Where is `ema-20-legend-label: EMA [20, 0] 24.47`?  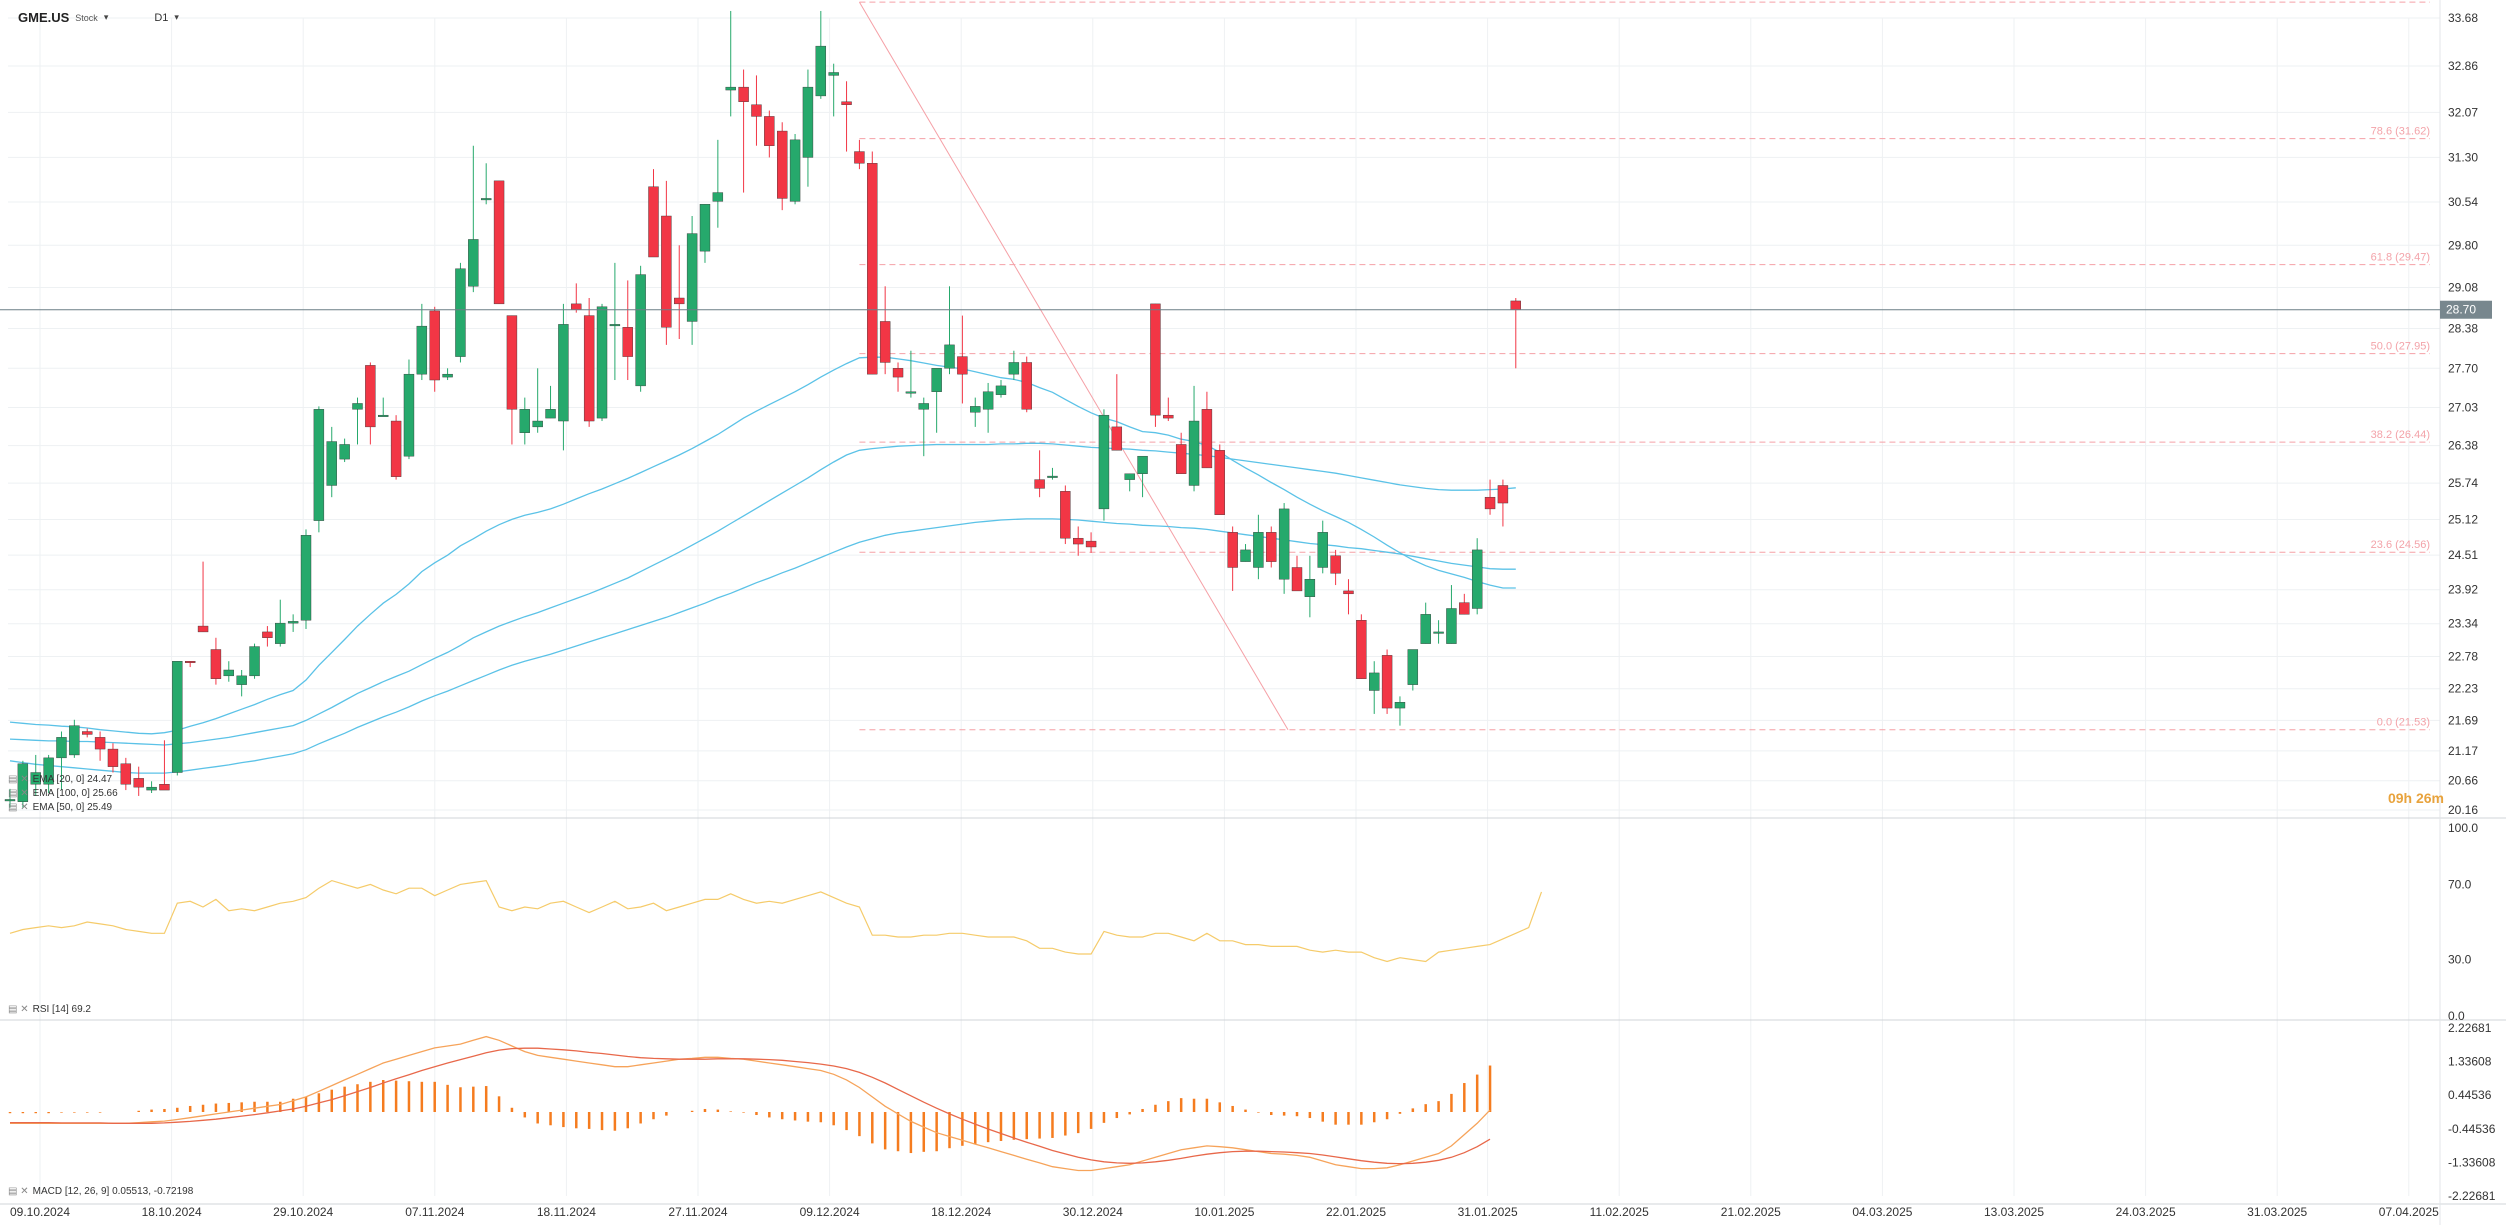
ema-20-legend-label: EMA [20, 0] 24.47 is located at coordinates (72, 779).